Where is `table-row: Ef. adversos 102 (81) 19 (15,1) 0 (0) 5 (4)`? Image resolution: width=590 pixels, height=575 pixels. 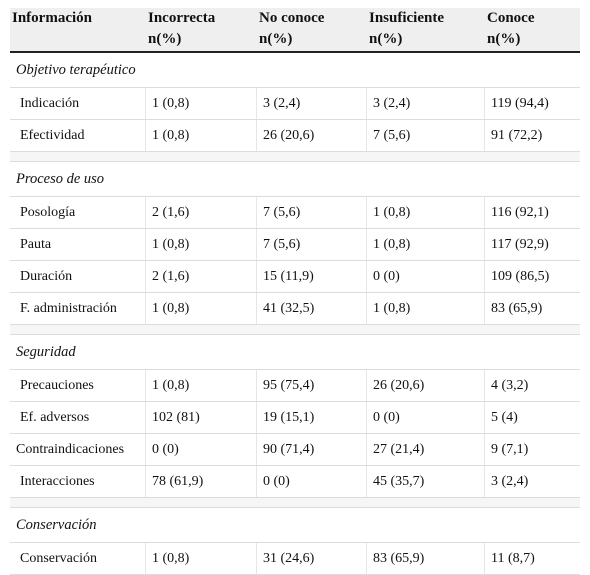
table-row: Ef. adversos 102 (81) 19 (15,1) 0 (0) 5 (4) is located at coordinates (295, 418).